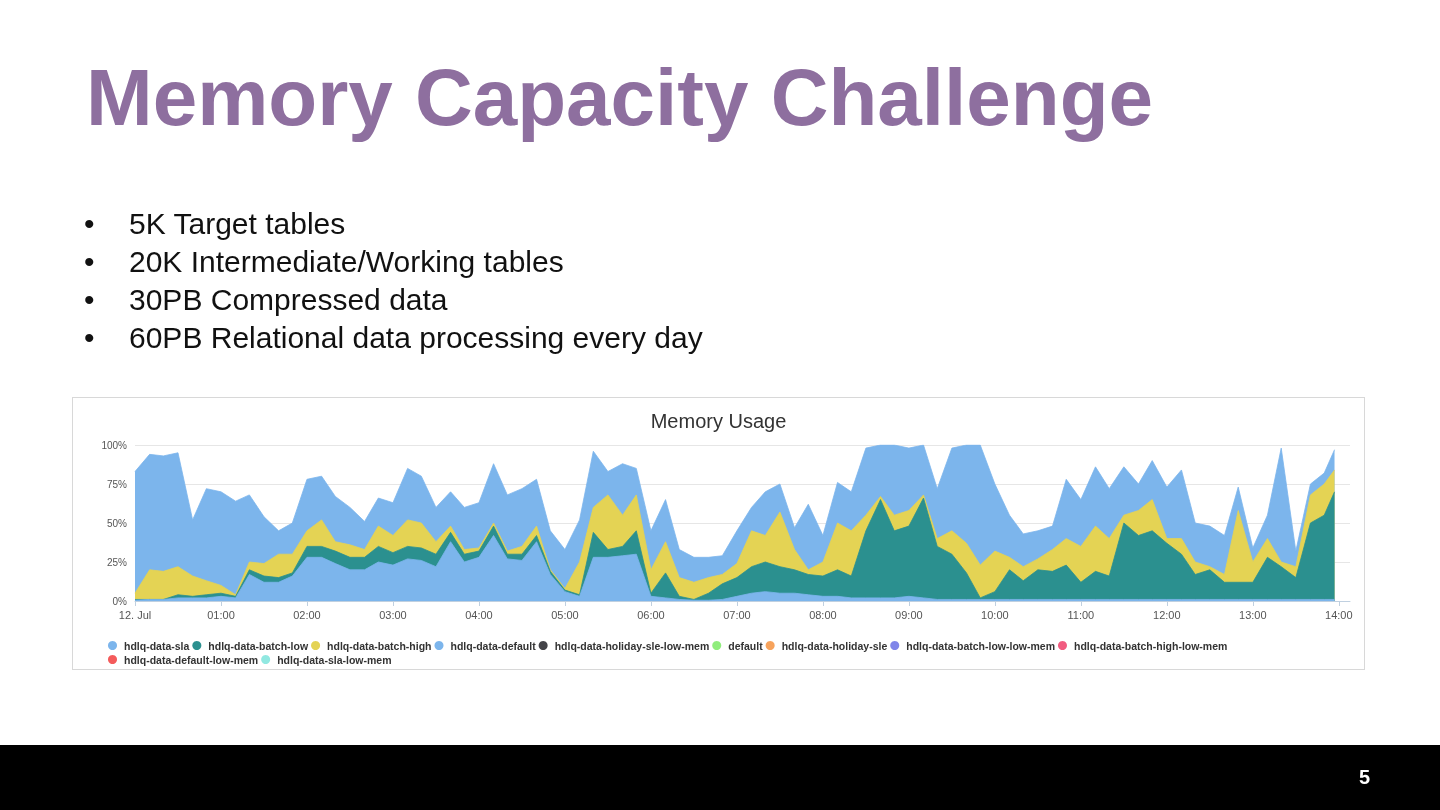 The height and width of the screenshot is (810, 1440). I want to click on legend-label: hdlq-data-default, so click(493, 645).